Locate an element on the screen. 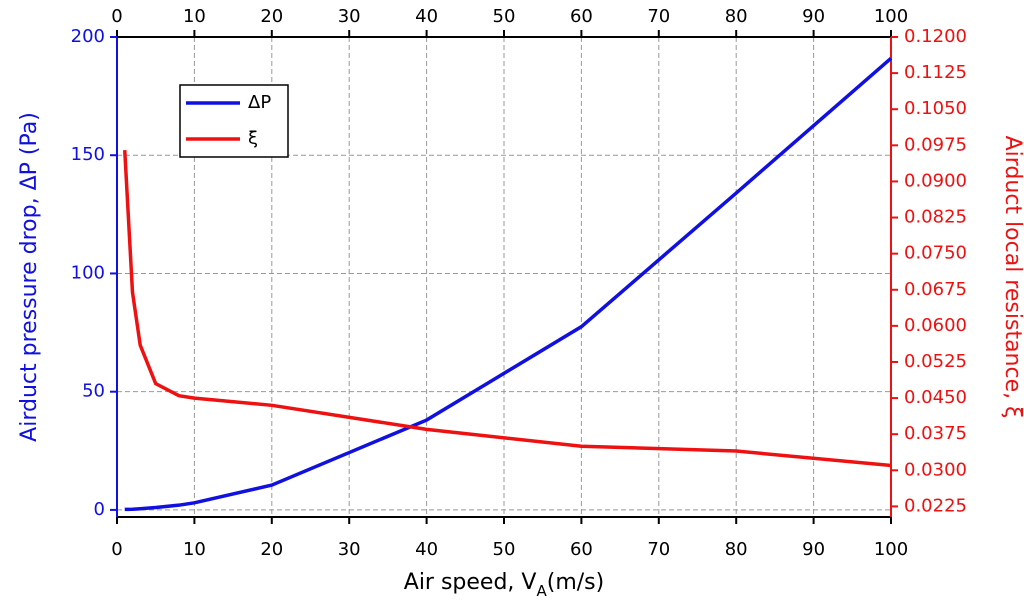 The height and width of the screenshot is (608, 1024). y2-axis-title: Airduct local resistance, ξ is located at coordinates (1012, 277).